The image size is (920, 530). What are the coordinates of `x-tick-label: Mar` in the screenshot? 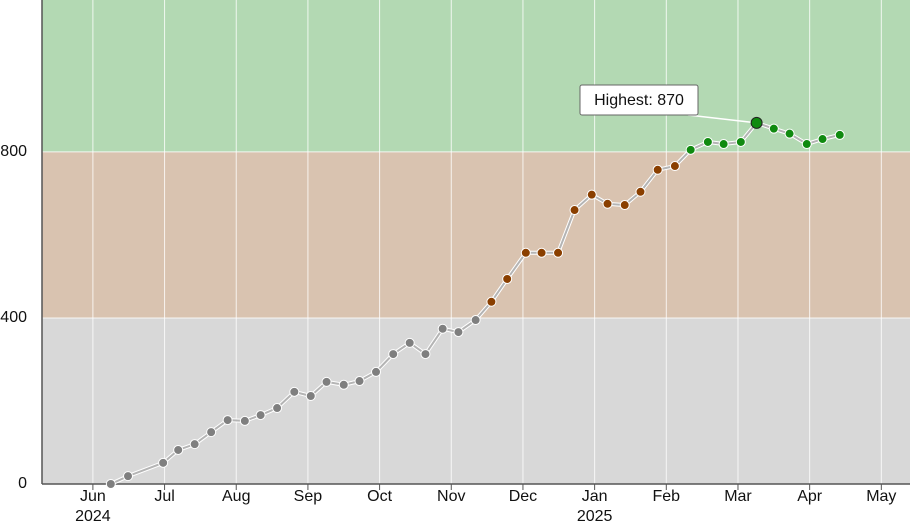 It's located at (738, 496).